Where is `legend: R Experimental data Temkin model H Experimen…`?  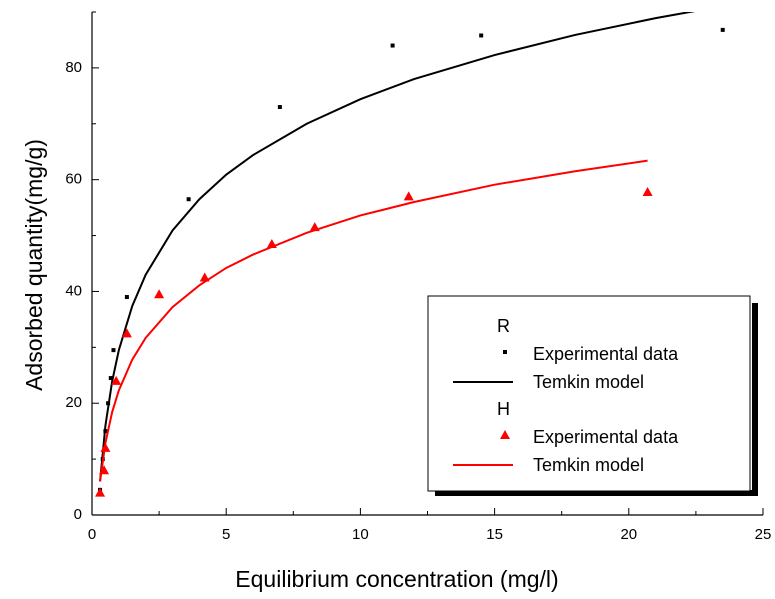
legend: R Experimental data Temkin model H Experimen… is located at coordinates (592, 395).